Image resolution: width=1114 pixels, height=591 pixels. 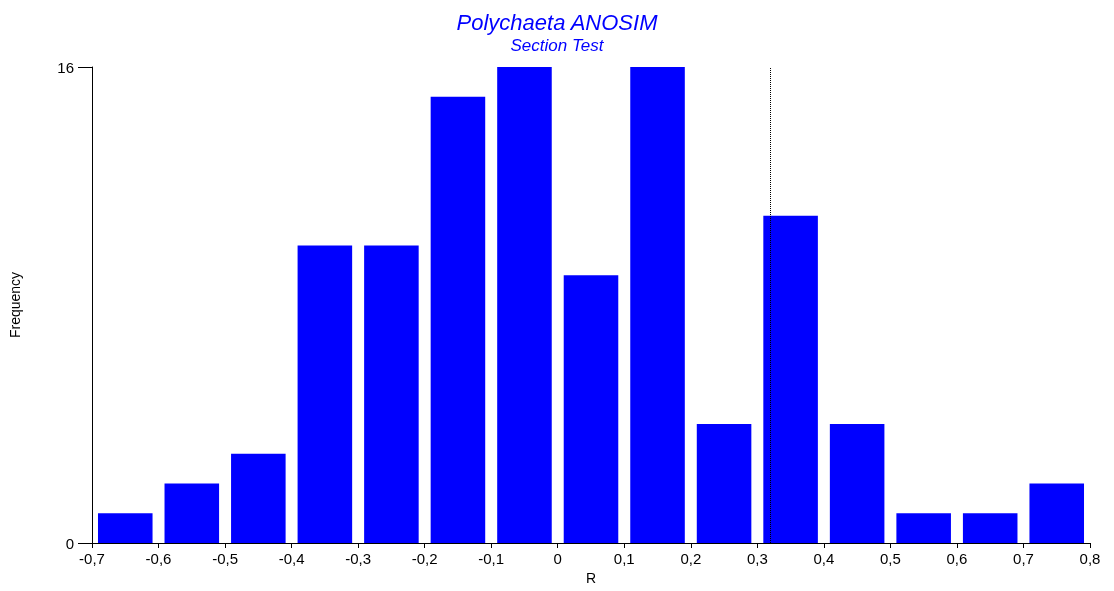 I want to click on x-tick-label: 0,6, so click(x=957, y=558).